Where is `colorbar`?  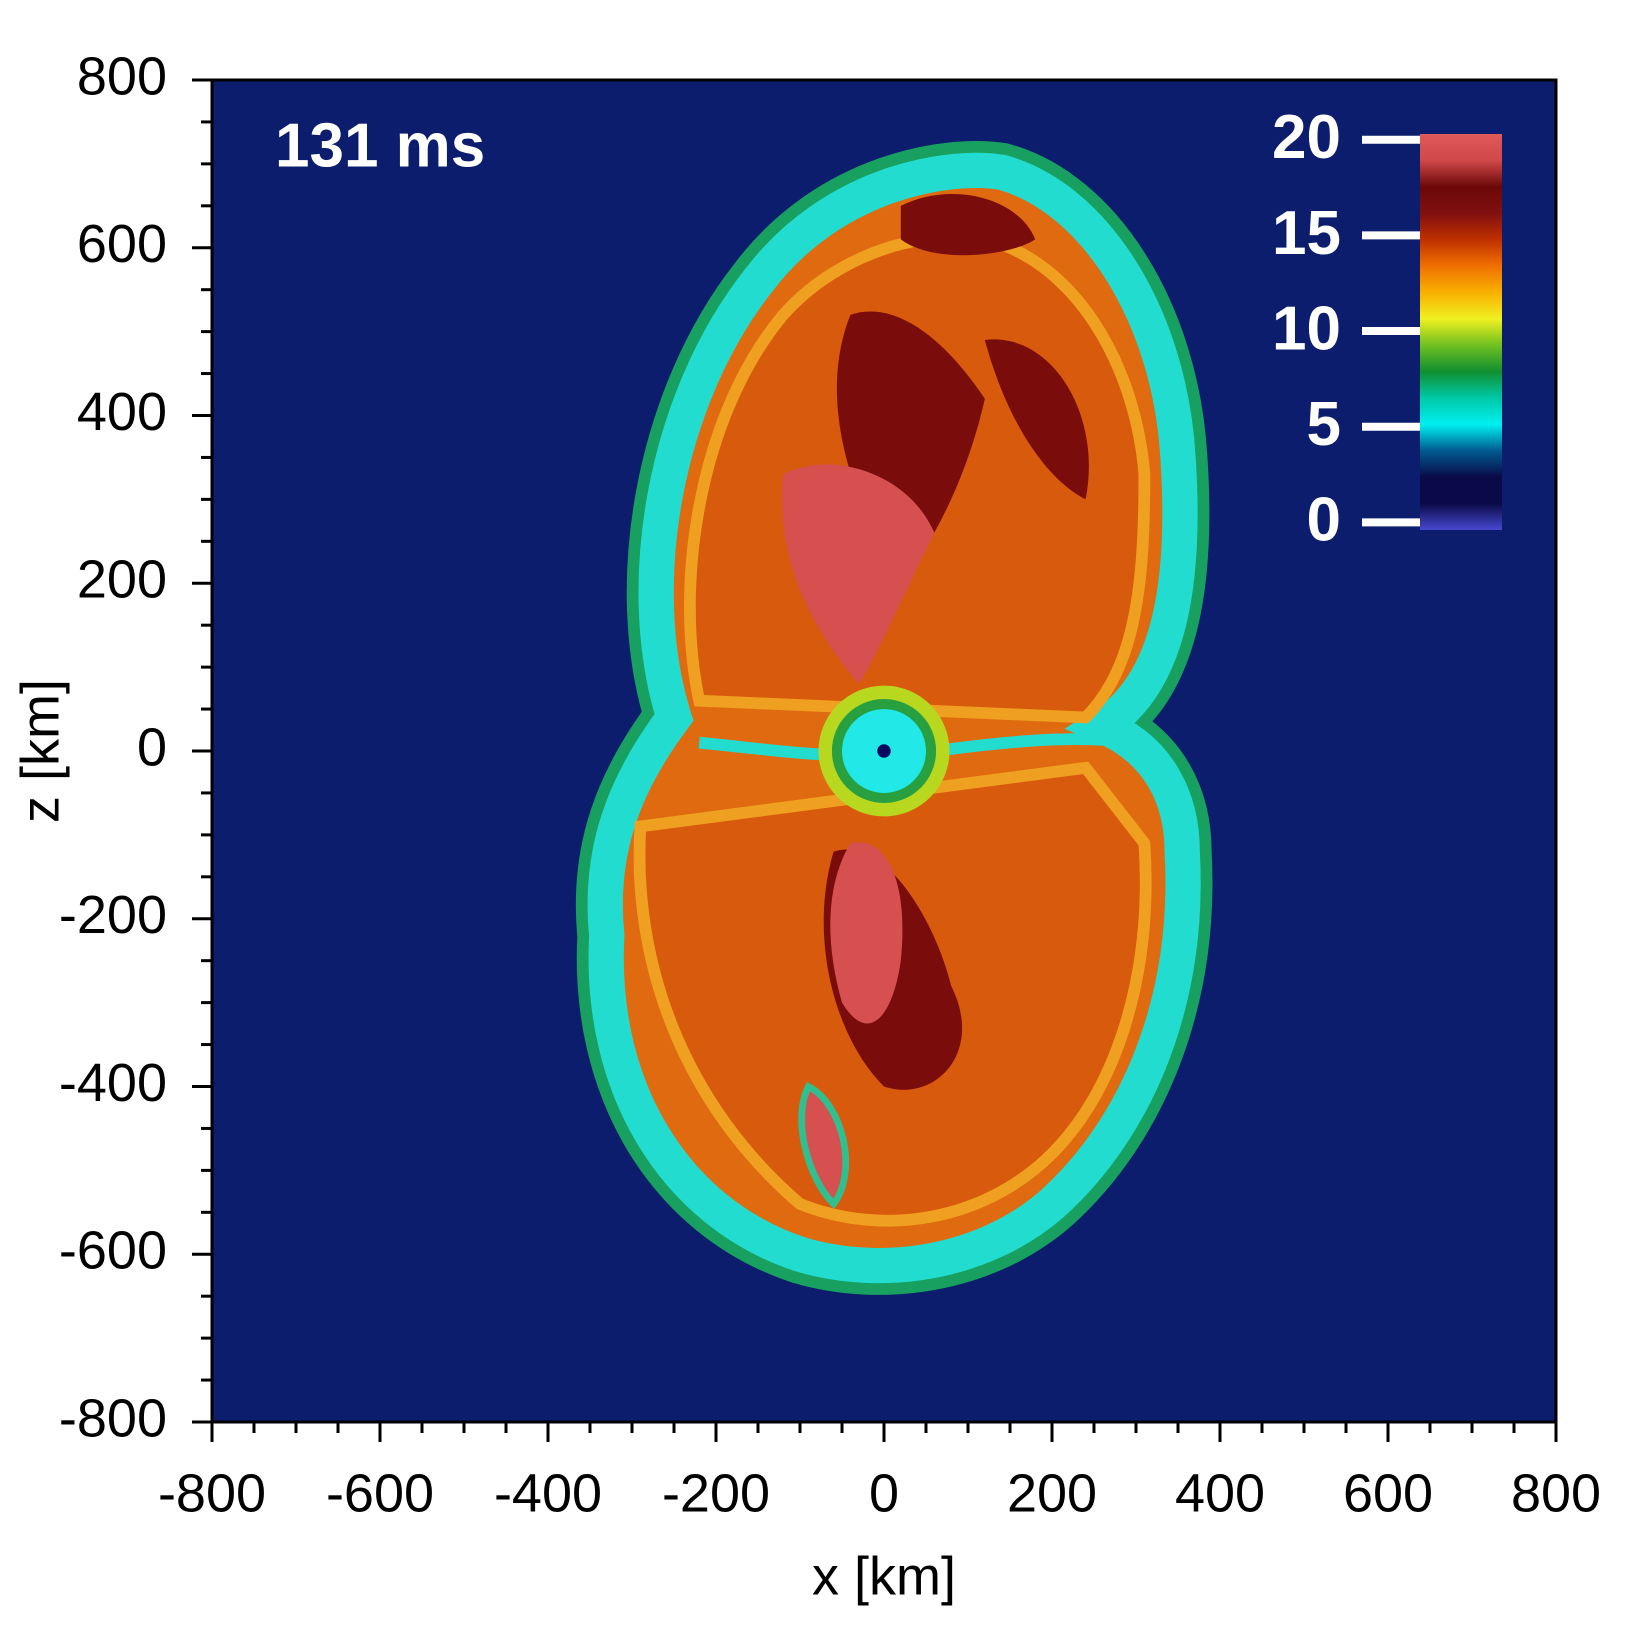 colorbar is located at coordinates (1461, 332).